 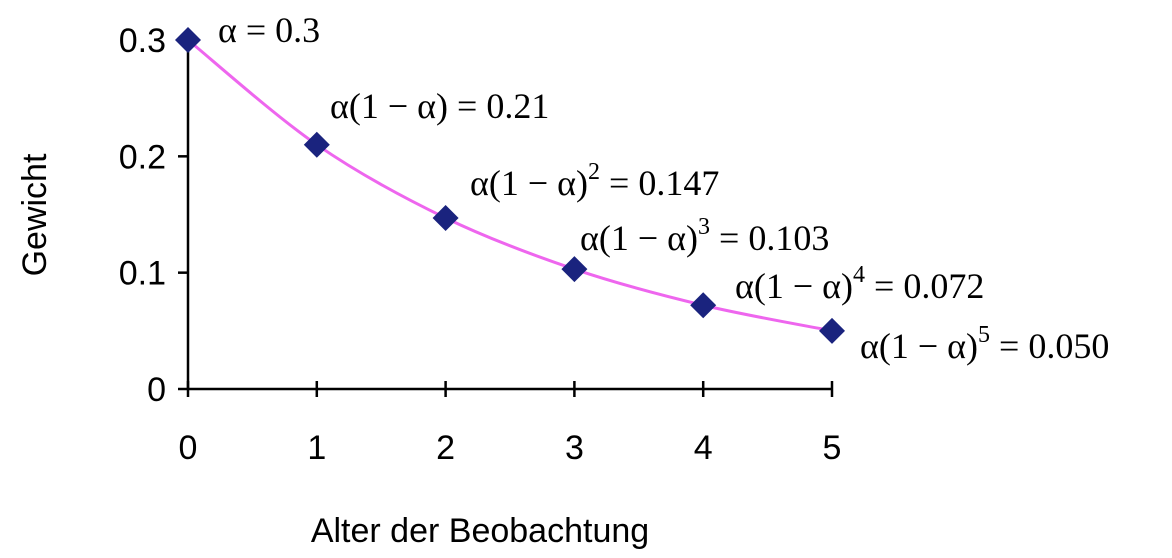 I want to click on x-axis-title: Alter der Beobachtung, so click(x=480, y=531).